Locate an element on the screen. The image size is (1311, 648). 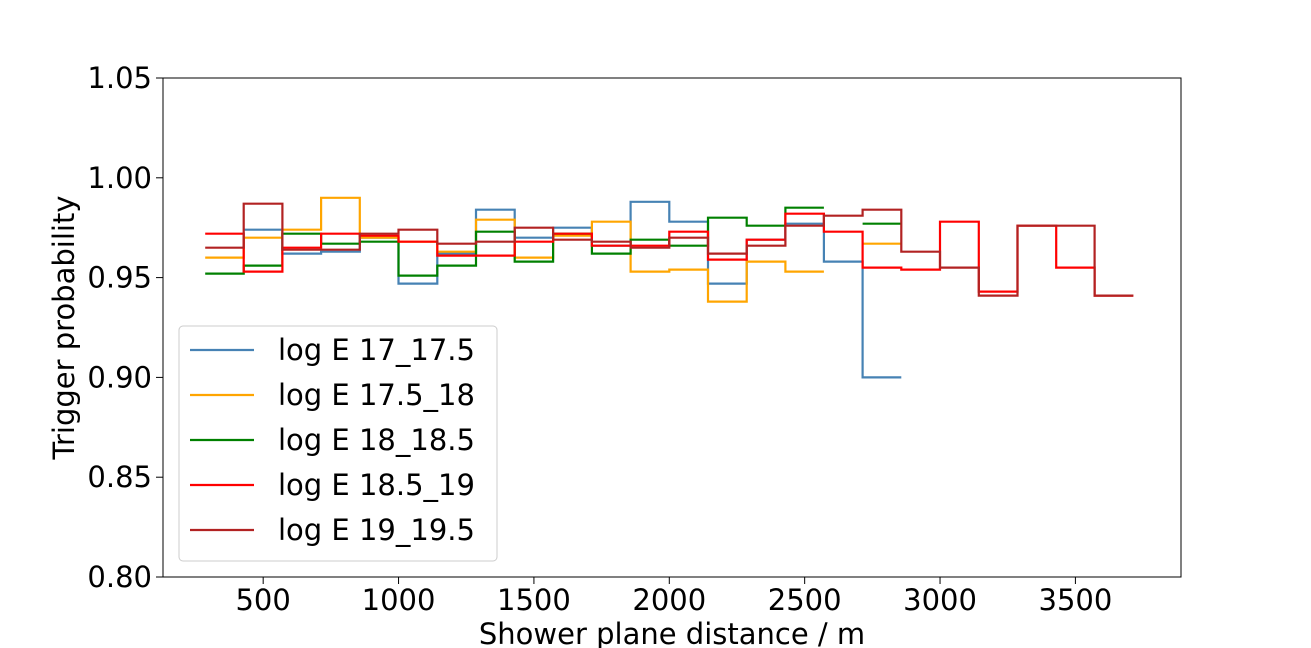
legend-label: log E 18_18.5 is located at coordinates (376, 440).